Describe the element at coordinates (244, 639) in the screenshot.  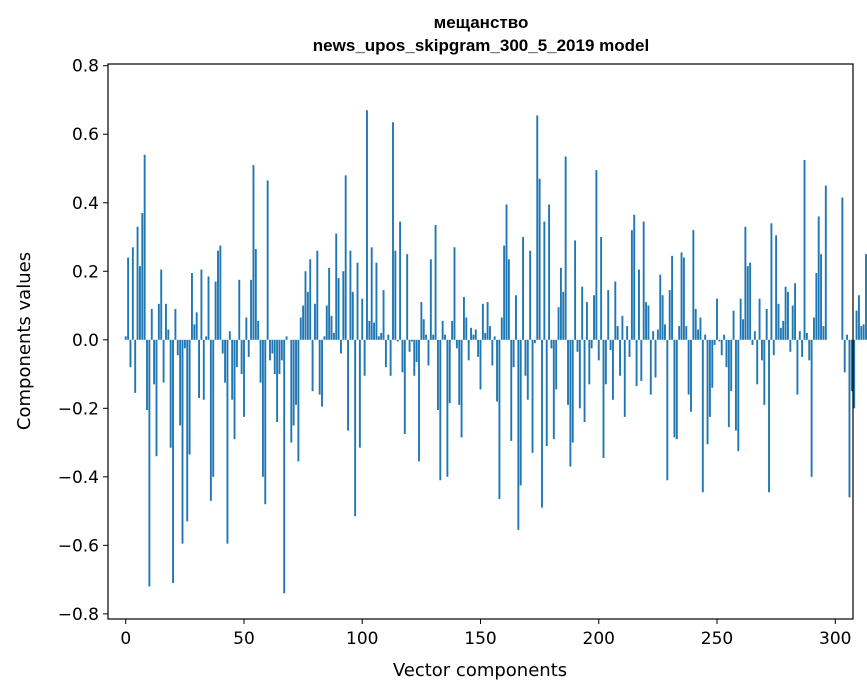
I see `x-tick-label: 50` at that location.